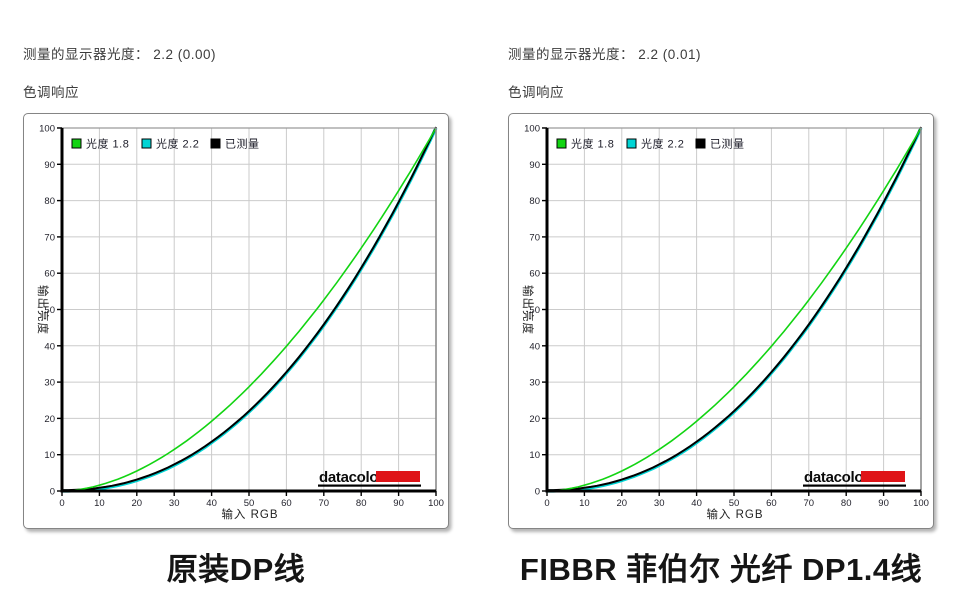 This screenshot has height=596, width=960. I want to click on figure-caption-original-dp: 原装DP线, so click(236, 569).